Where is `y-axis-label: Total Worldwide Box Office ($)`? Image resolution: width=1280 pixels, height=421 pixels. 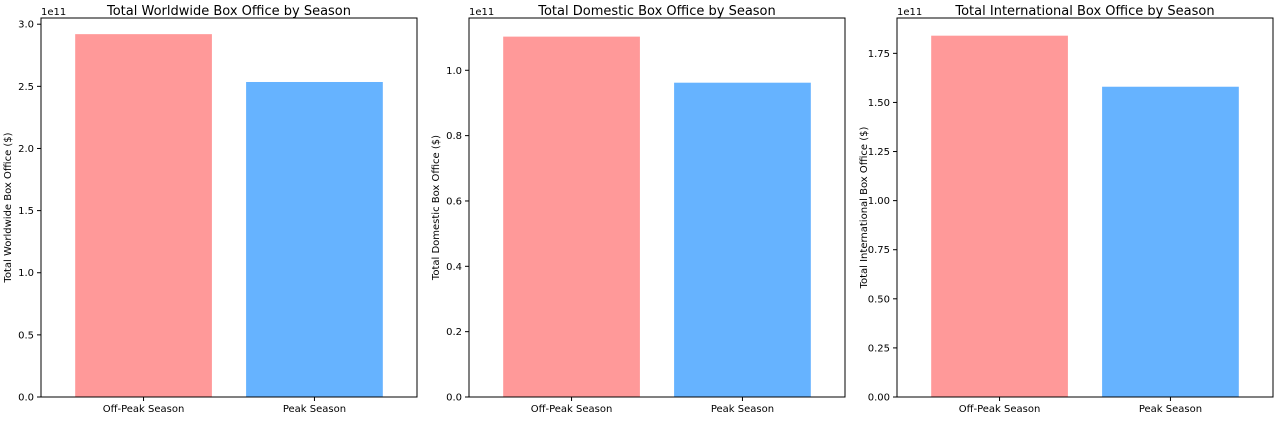 y-axis-label: Total Worldwide Box Office ($) is located at coordinates (8, 207).